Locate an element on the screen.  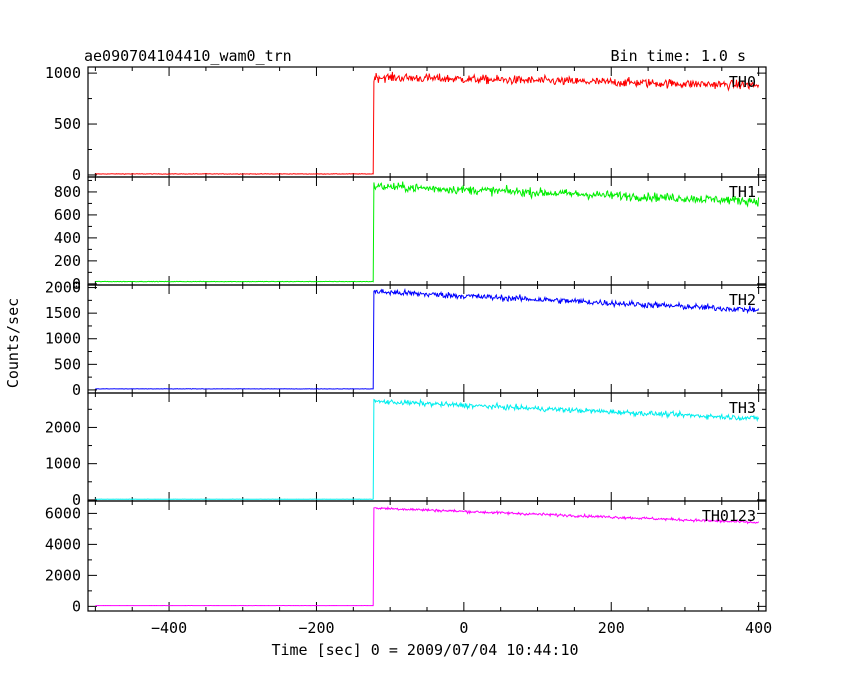
series-line-th0 is located at coordinates (427, 123).